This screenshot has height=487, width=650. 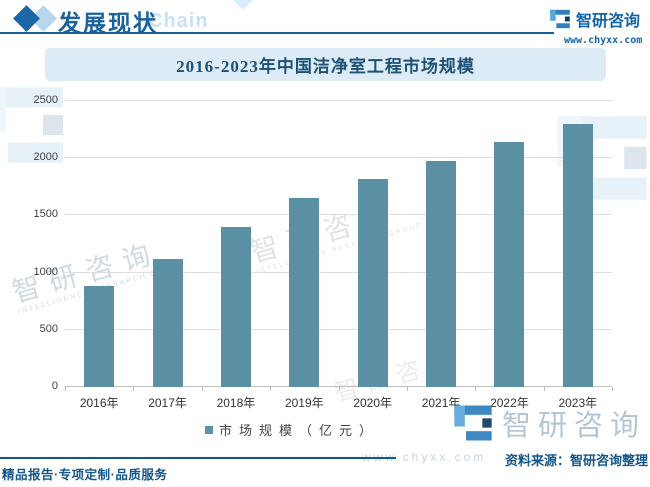 What do you see at coordinates (373, 403) in the screenshot?
I see `x-axis-tick-label: 2020年` at bounding box center [373, 403].